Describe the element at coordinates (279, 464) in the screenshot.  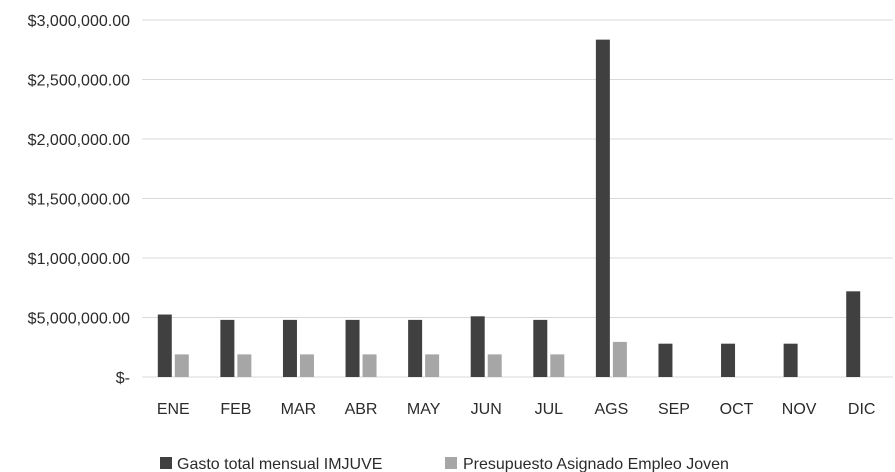
I see `legend-label-gasto: Gasto total mensual IMJUVE` at that location.